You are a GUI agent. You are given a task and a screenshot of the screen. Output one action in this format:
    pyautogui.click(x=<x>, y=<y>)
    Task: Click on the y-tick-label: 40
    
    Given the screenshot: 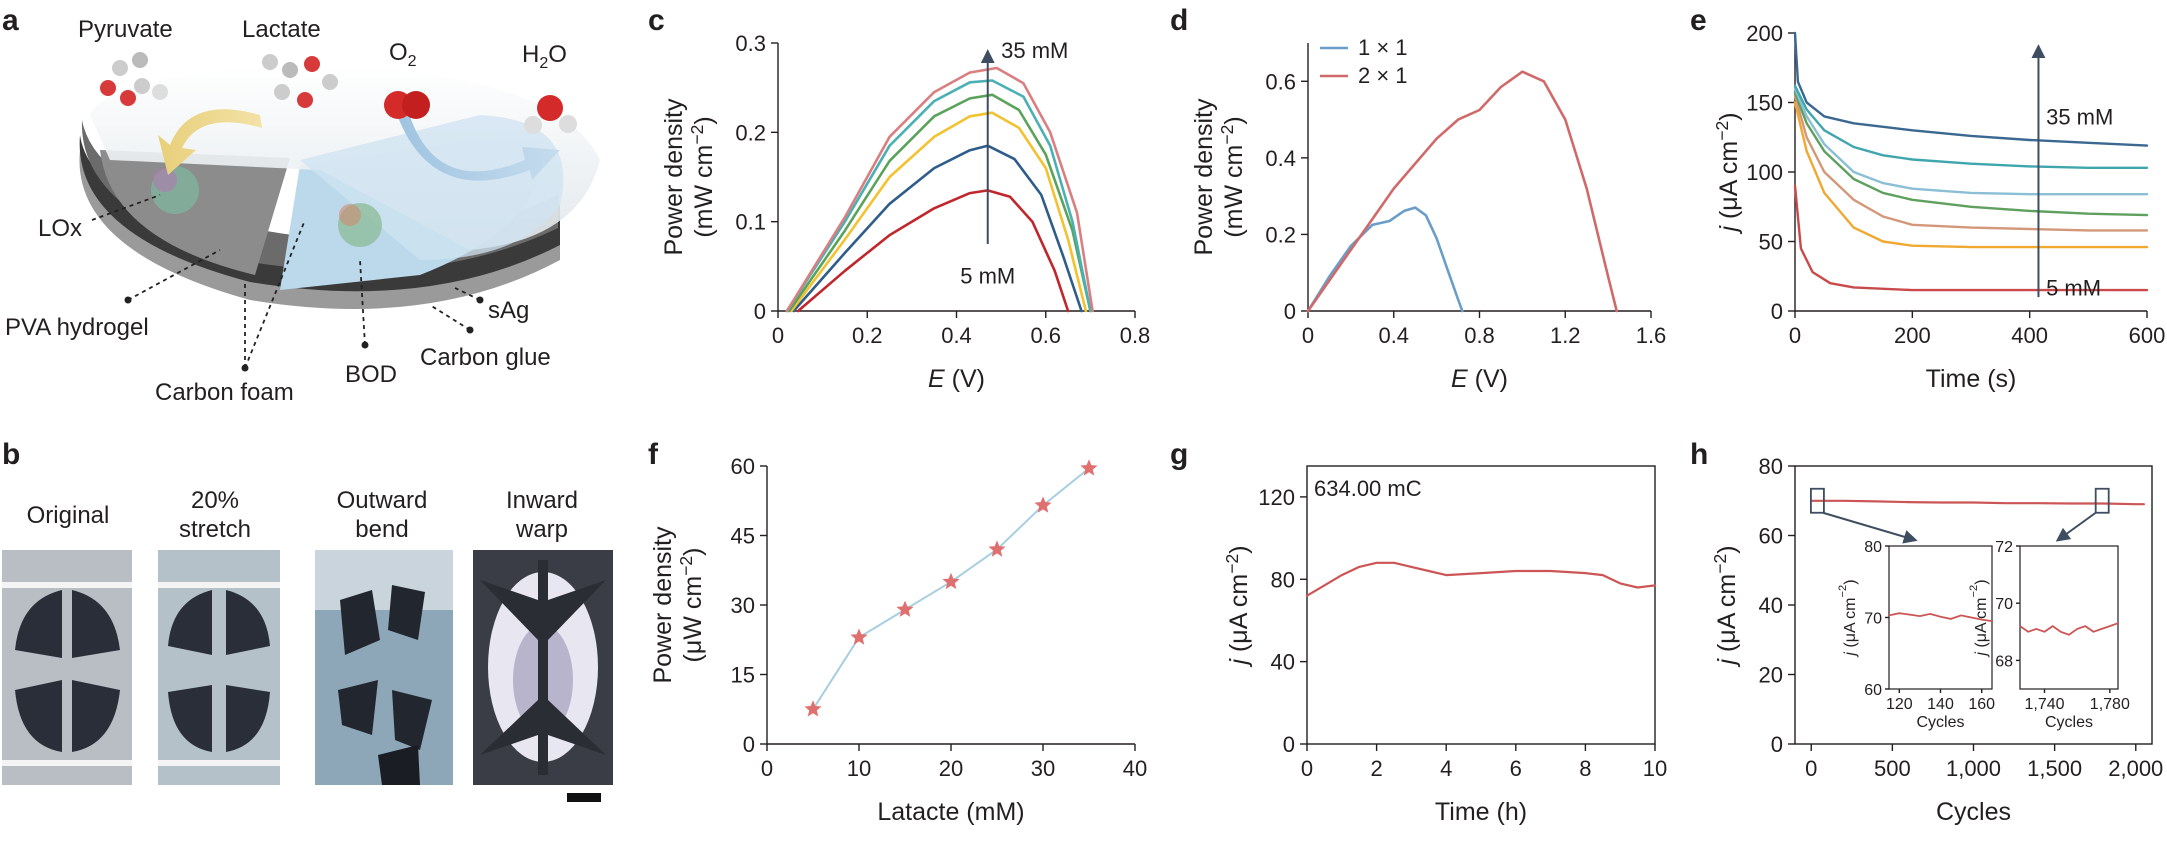 What is the action you would take?
    pyautogui.click(x=1771, y=605)
    